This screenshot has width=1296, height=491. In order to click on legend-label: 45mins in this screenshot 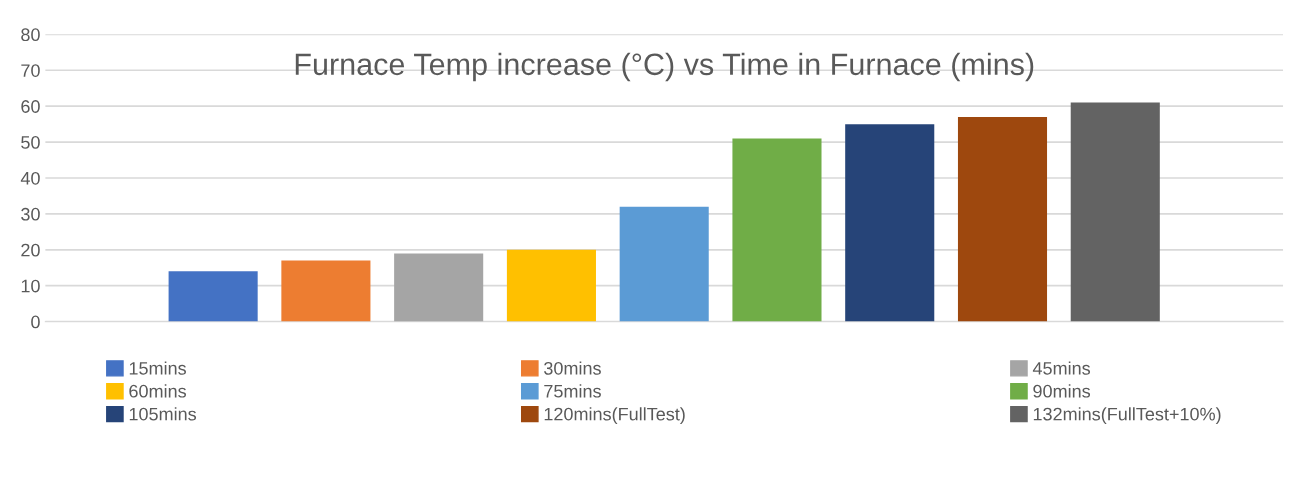, I will do `click(1061, 368)`.